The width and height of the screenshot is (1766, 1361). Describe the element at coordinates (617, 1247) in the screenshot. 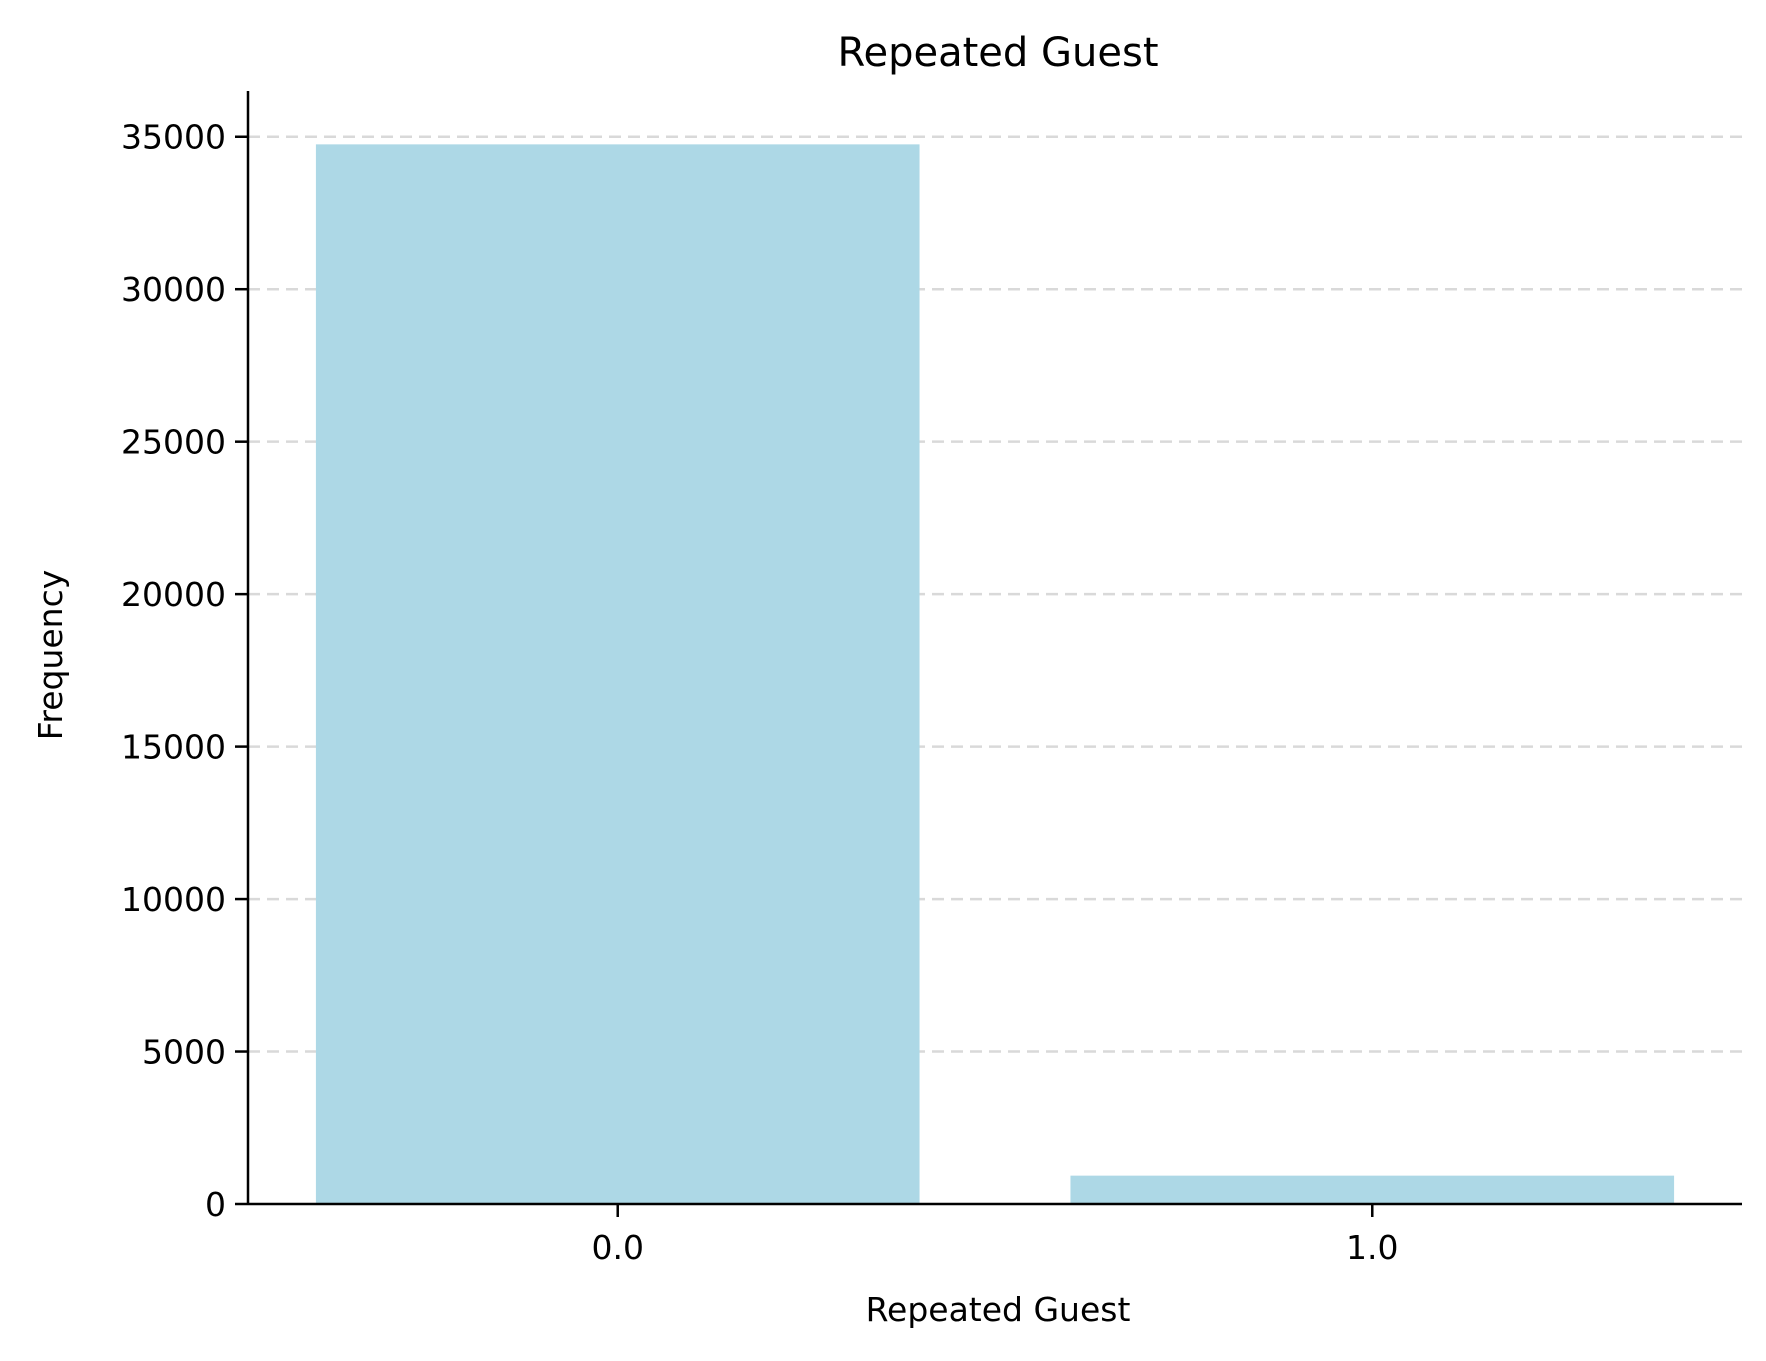

I see `x-tick-label: 0.0` at that location.